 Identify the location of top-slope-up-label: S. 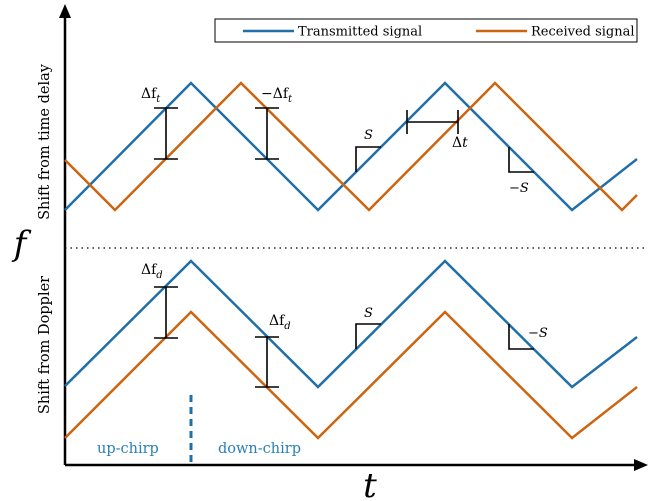
(368, 135).